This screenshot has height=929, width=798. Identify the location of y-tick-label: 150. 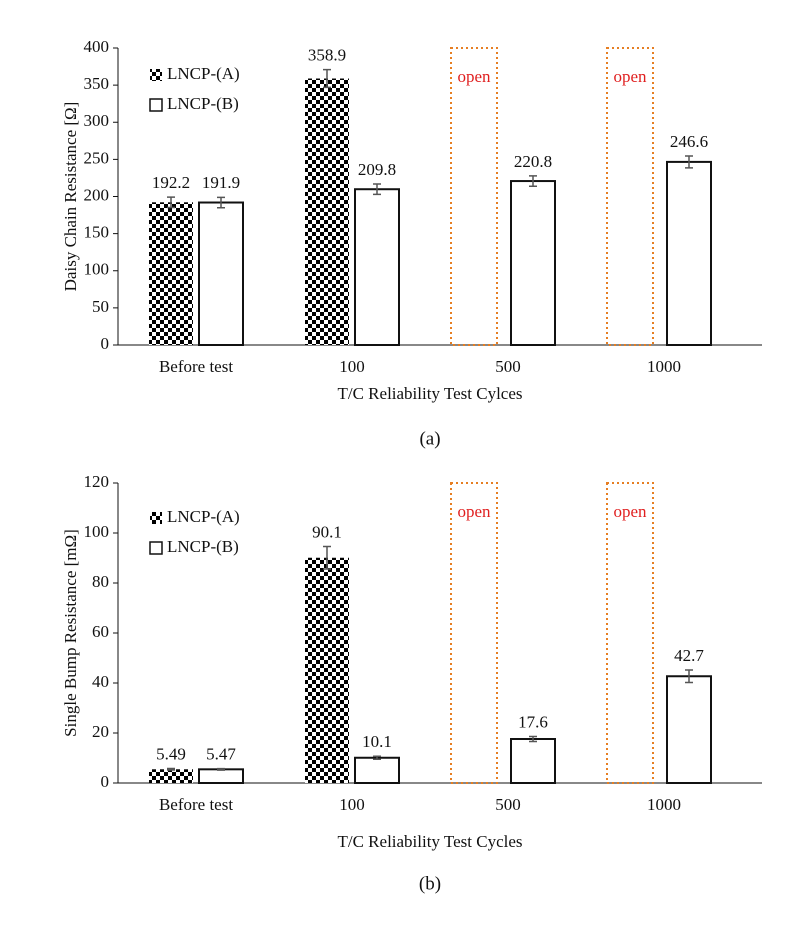
(97, 232).